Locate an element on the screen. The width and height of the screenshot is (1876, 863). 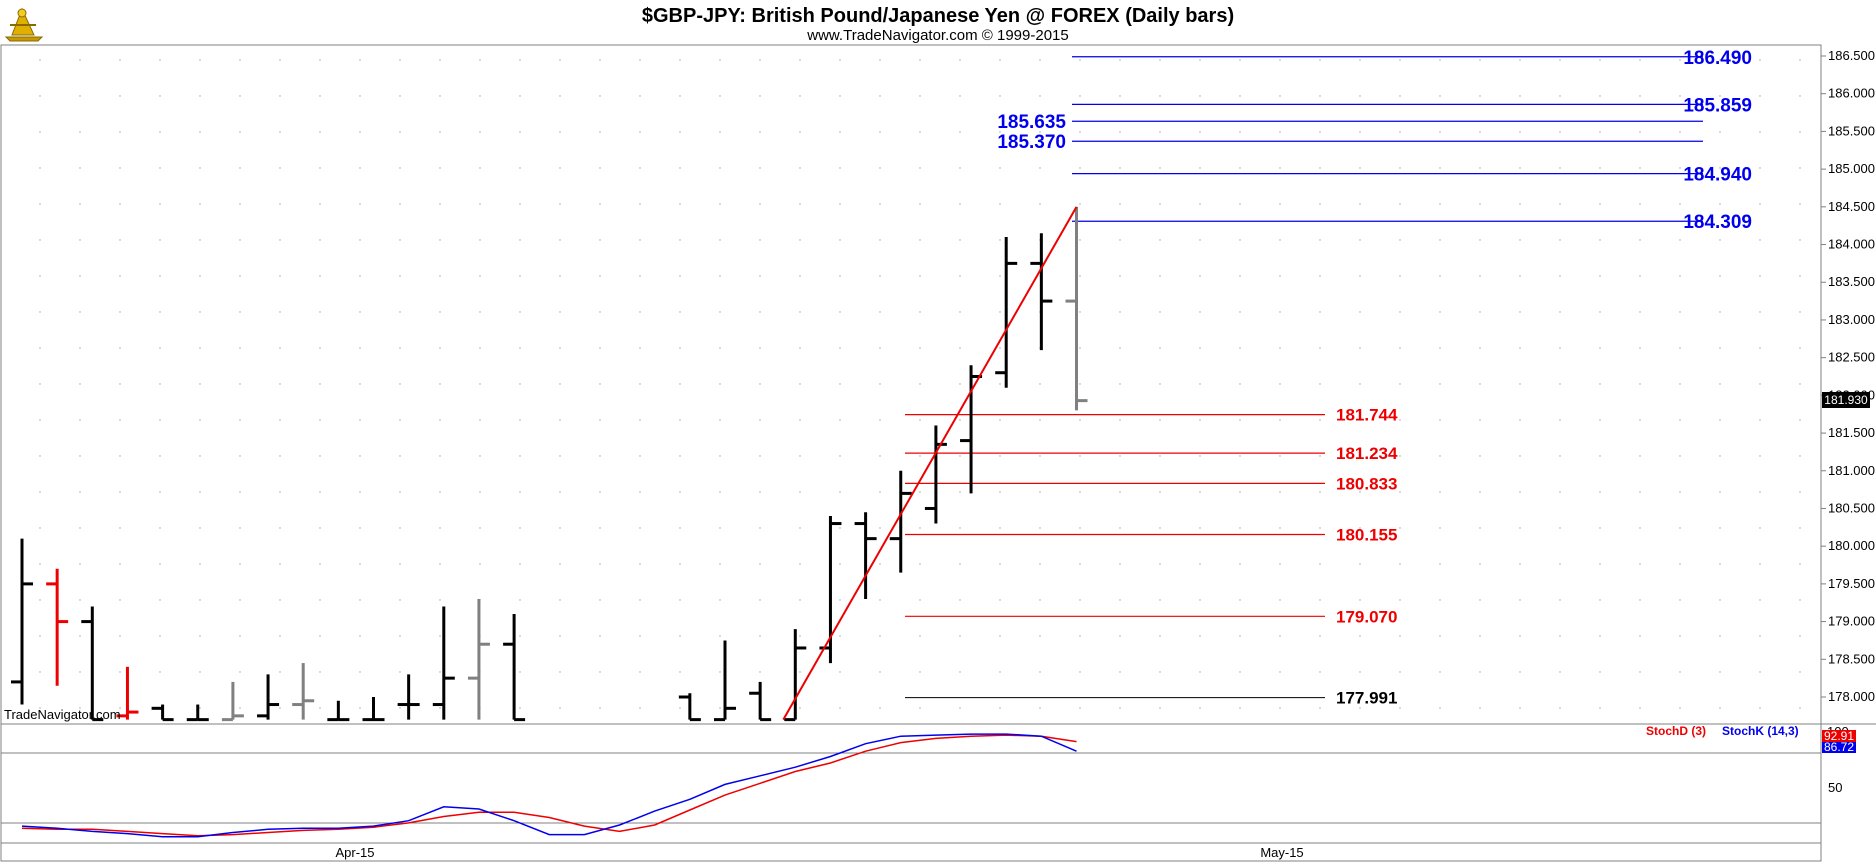
watermark: TradeNavigator.com is located at coordinates (62, 714).